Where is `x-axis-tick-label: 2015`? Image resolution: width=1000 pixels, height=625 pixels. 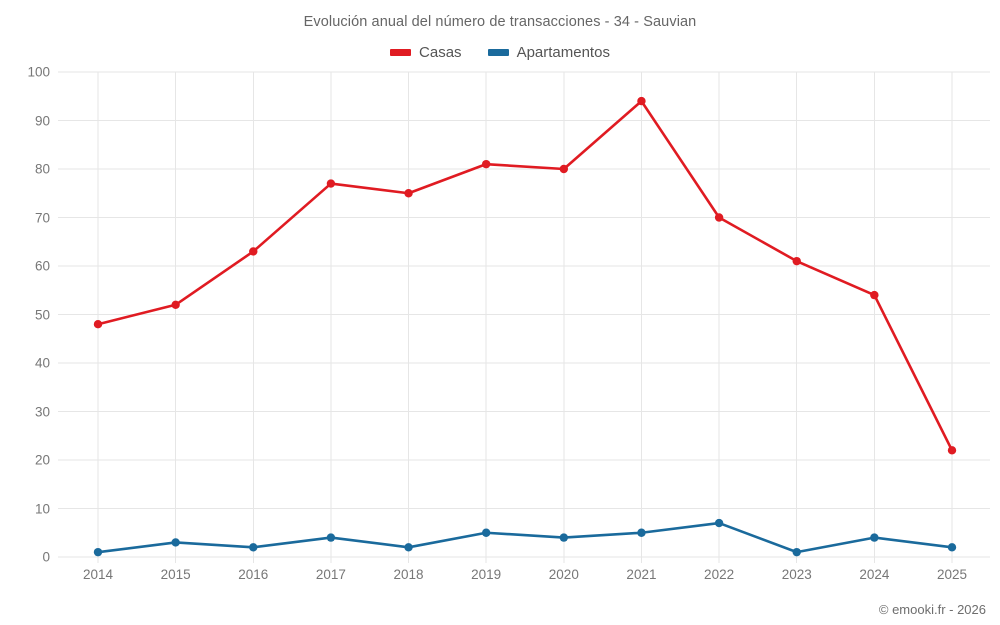
x-axis-tick-label: 2015 is located at coordinates (175, 574).